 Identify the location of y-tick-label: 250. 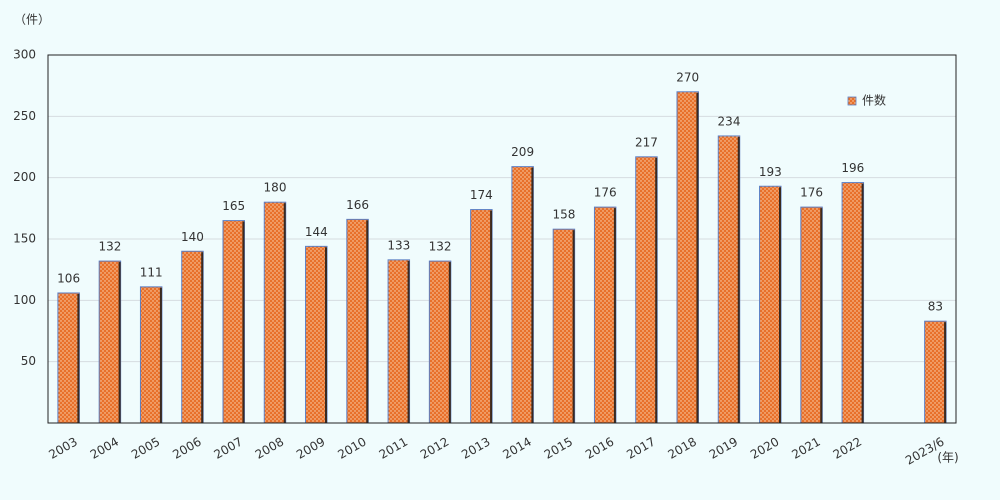
(24, 116).